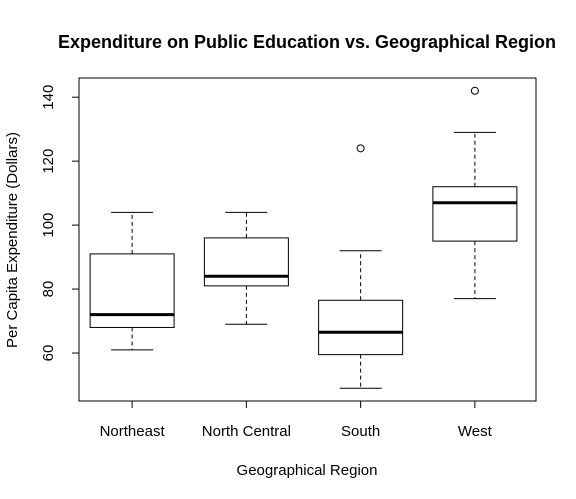 The height and width of the screenshot is (499, 576). I want to click on y-tick-label: 140, so click(48, 97).